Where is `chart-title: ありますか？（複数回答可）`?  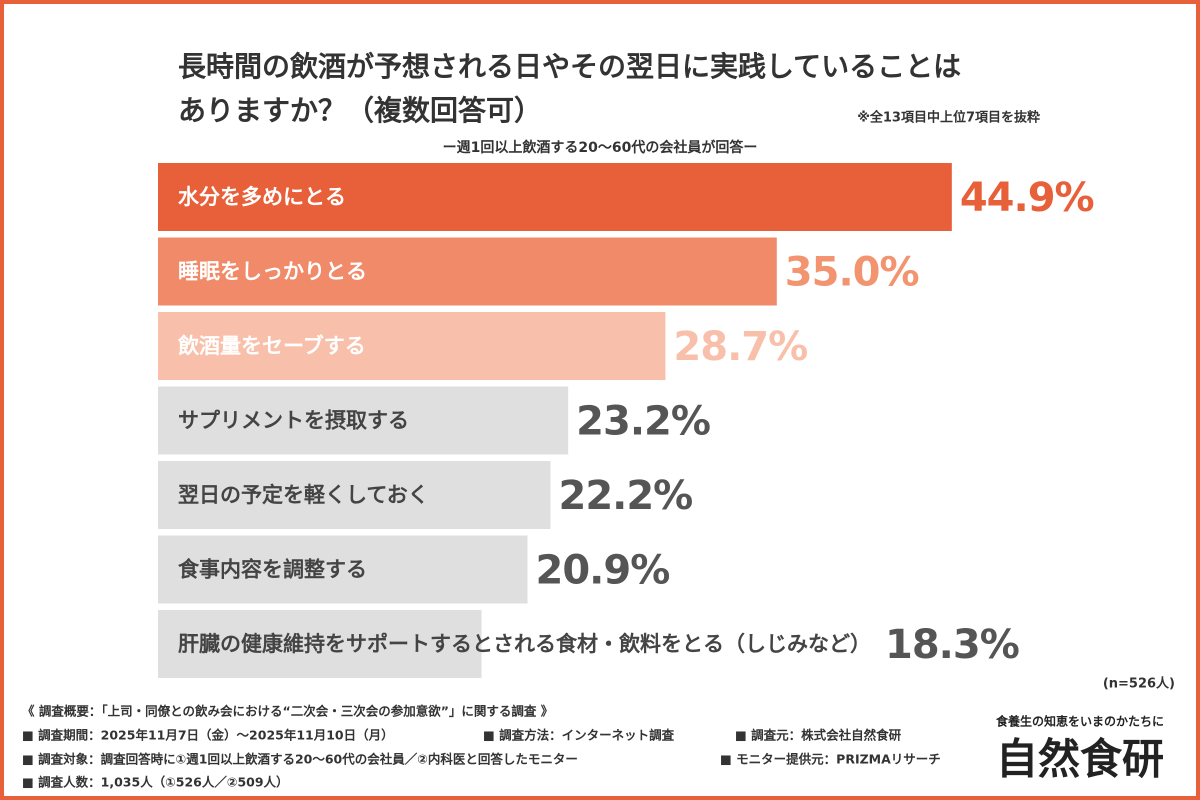 chart-title: ありますか？（複数回答可） is located at coordinates (360, 110).